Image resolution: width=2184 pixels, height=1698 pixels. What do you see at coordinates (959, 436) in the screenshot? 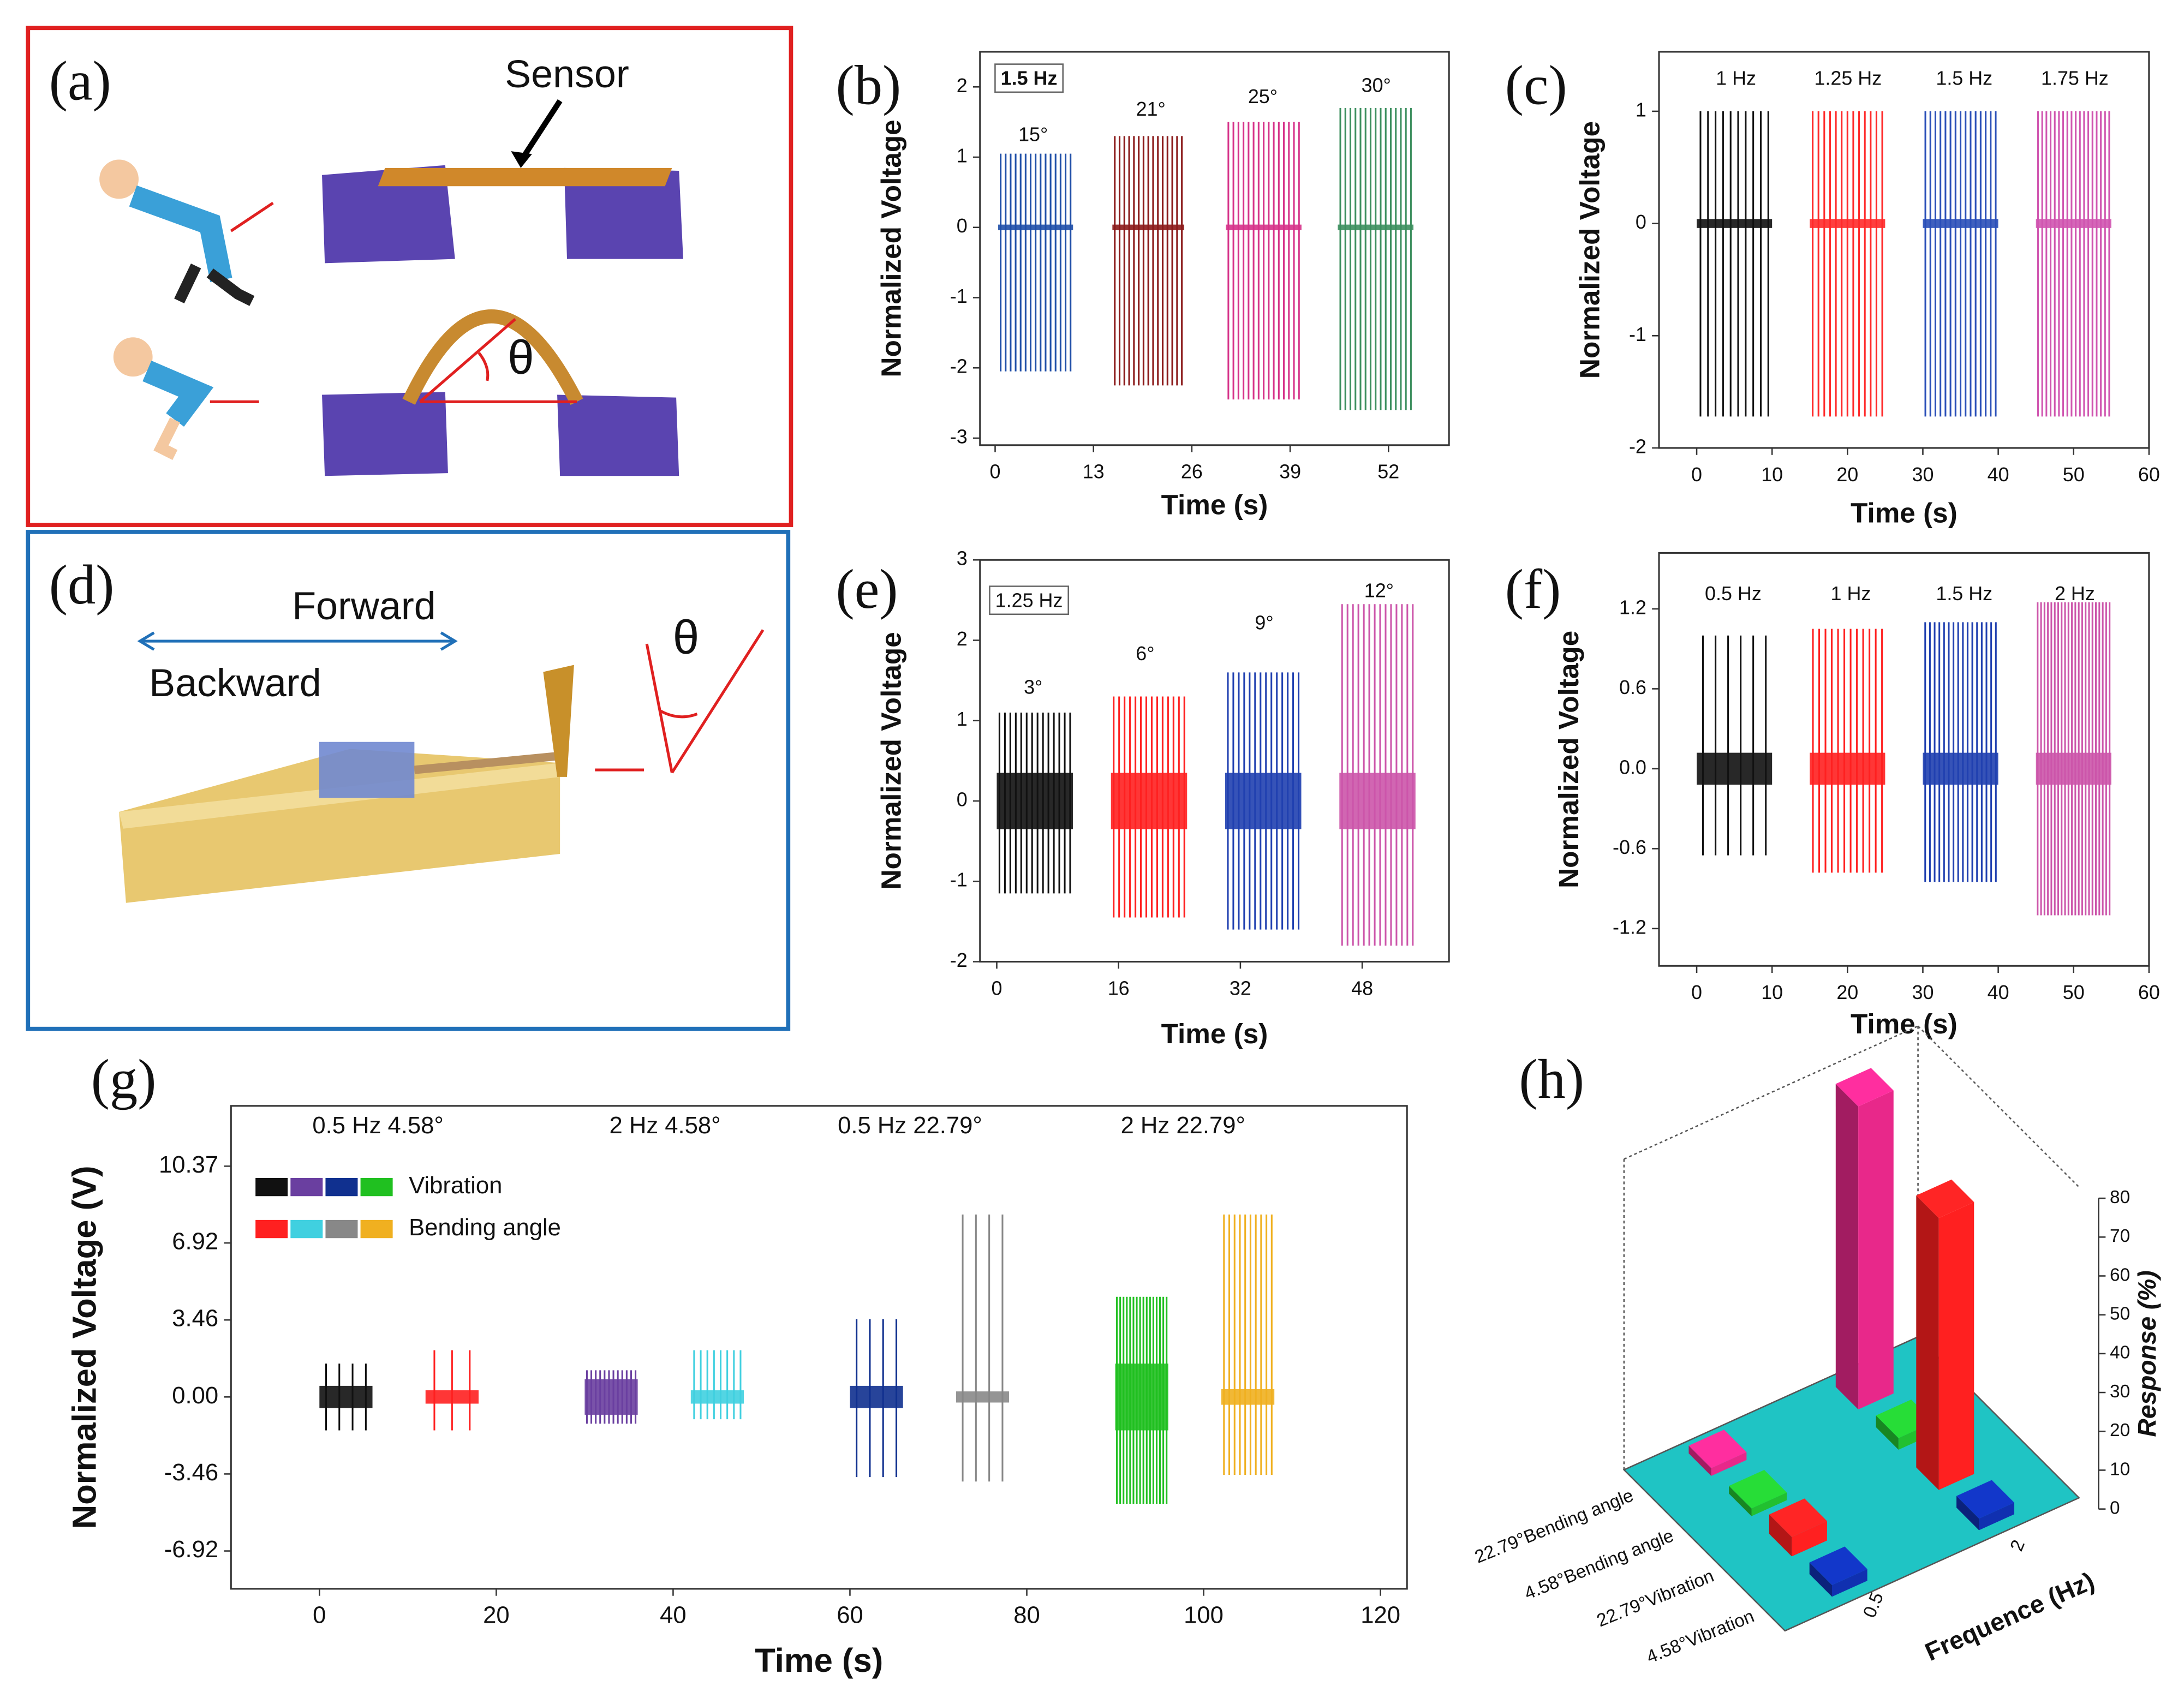
I see `y-tick-label: -3` at bounding box center [959, 436].